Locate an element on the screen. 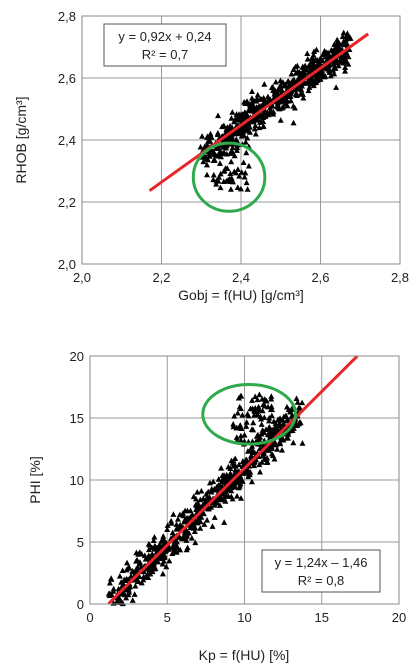 The image size is (411, 669). equation-text: y = 1,24x – 1,46 is located at coordinates (321, 562).